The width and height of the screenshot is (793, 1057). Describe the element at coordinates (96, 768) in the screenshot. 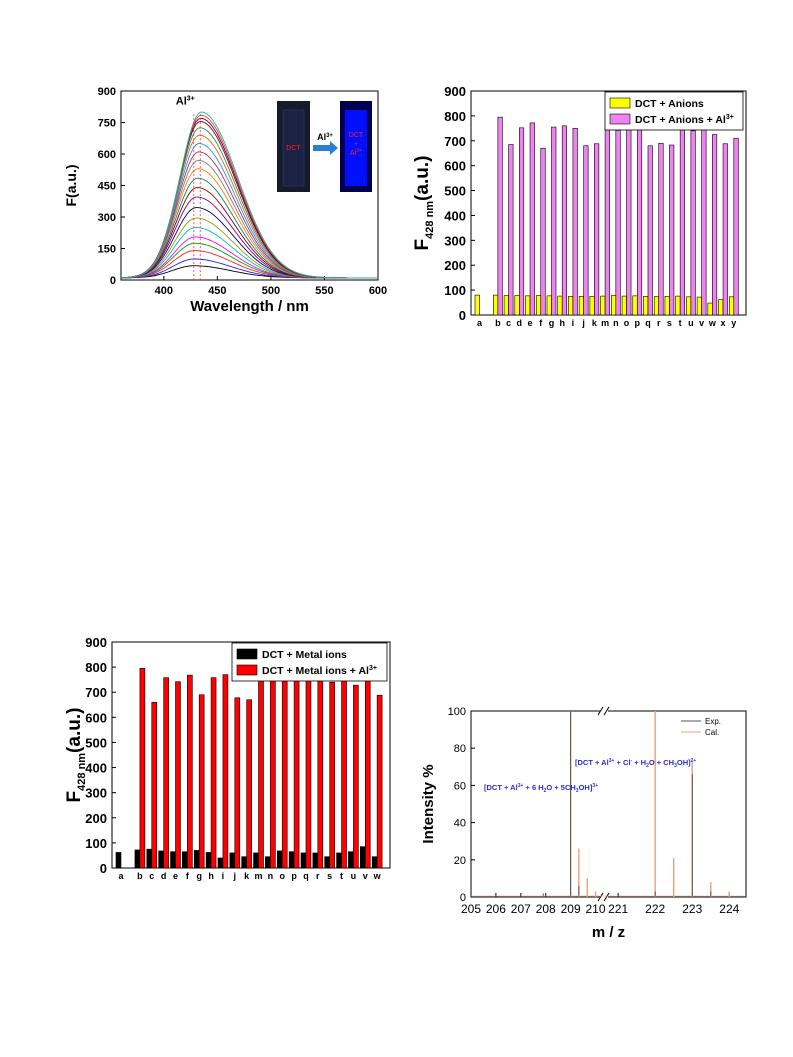

I see `y-tick-label: 400` at that location.